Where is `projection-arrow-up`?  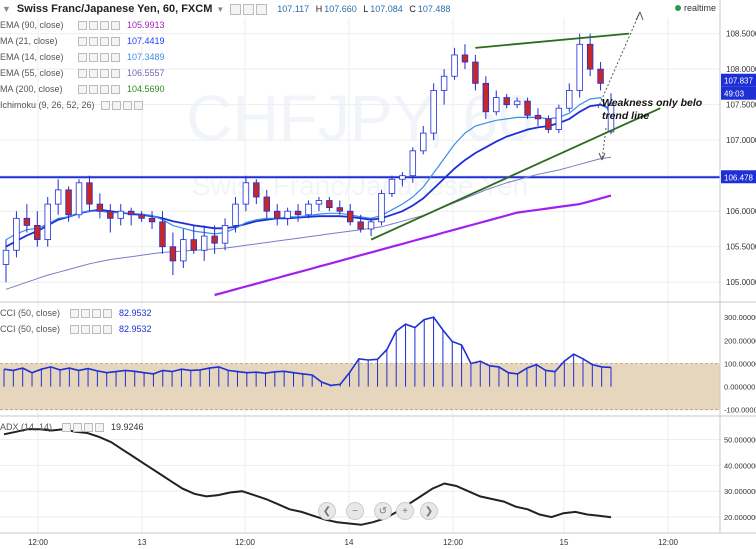
projection-arrow-up is located at coordinates (619, 60).